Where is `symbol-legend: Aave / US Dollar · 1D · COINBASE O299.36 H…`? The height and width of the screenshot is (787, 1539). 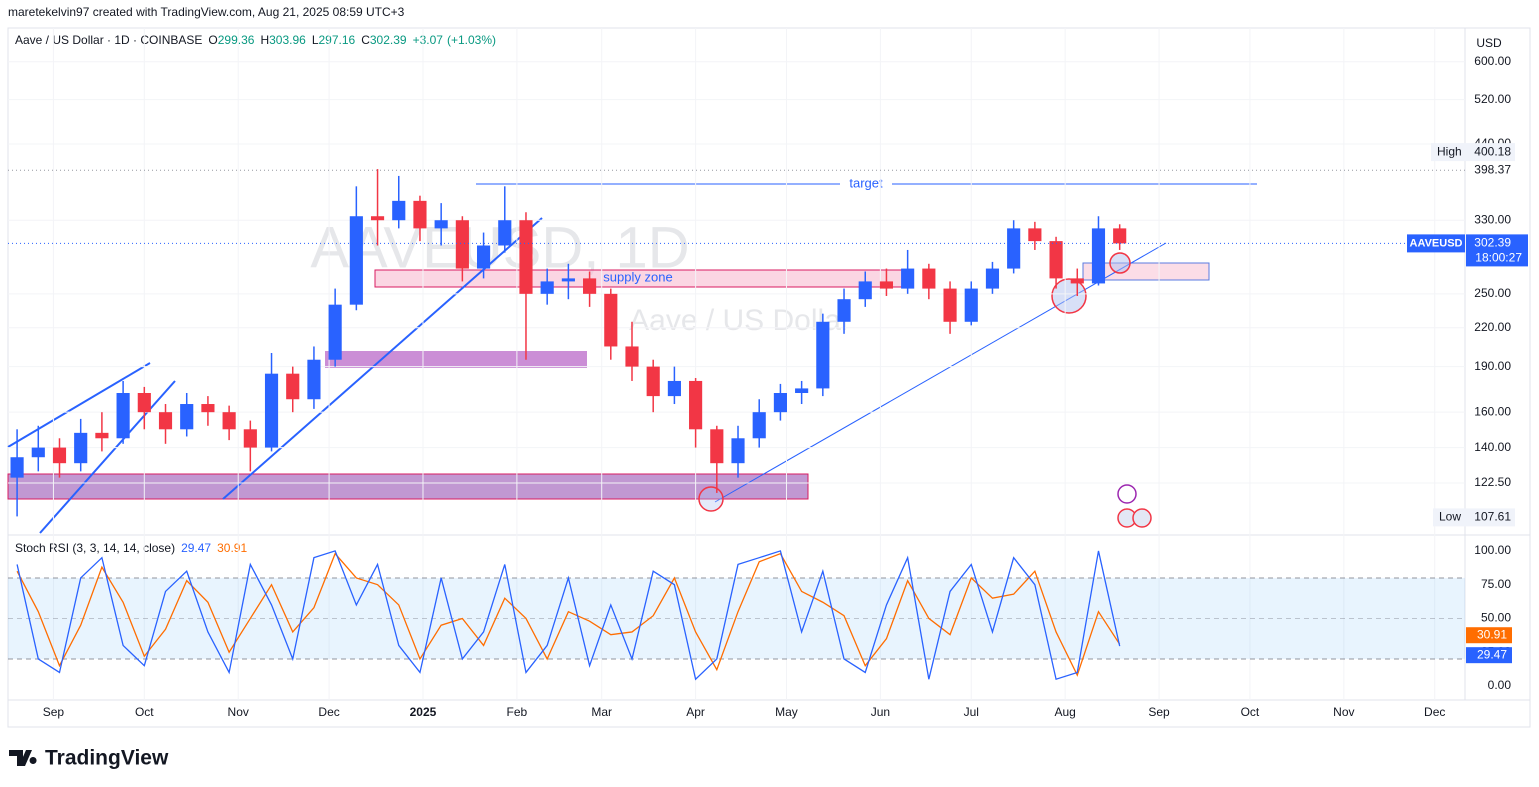 symbol-legend: Aave / US Dollar · 1D · COINBASE O299.36 H… is located at coordinates (255, 40).